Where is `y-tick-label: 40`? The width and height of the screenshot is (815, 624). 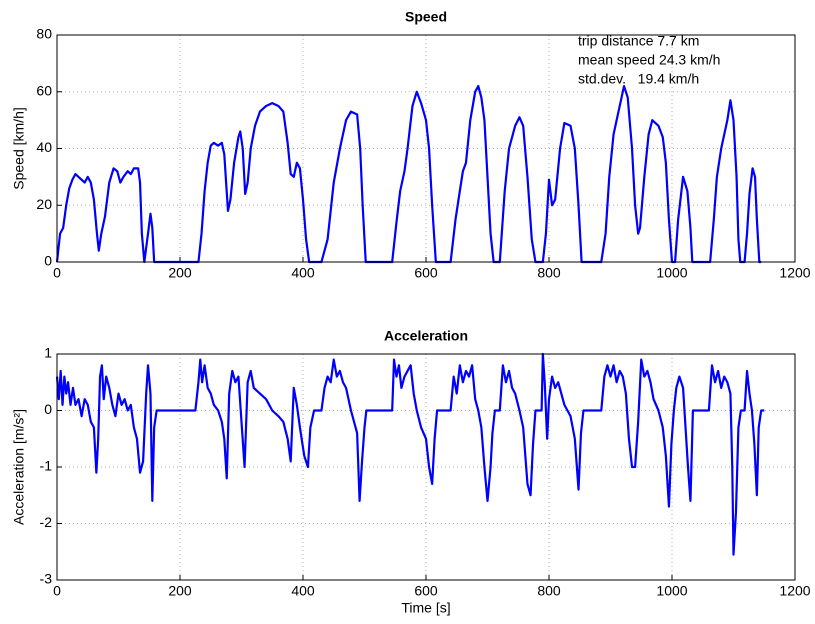
y-tick-label: 40 is located at coordinates (44, 147).